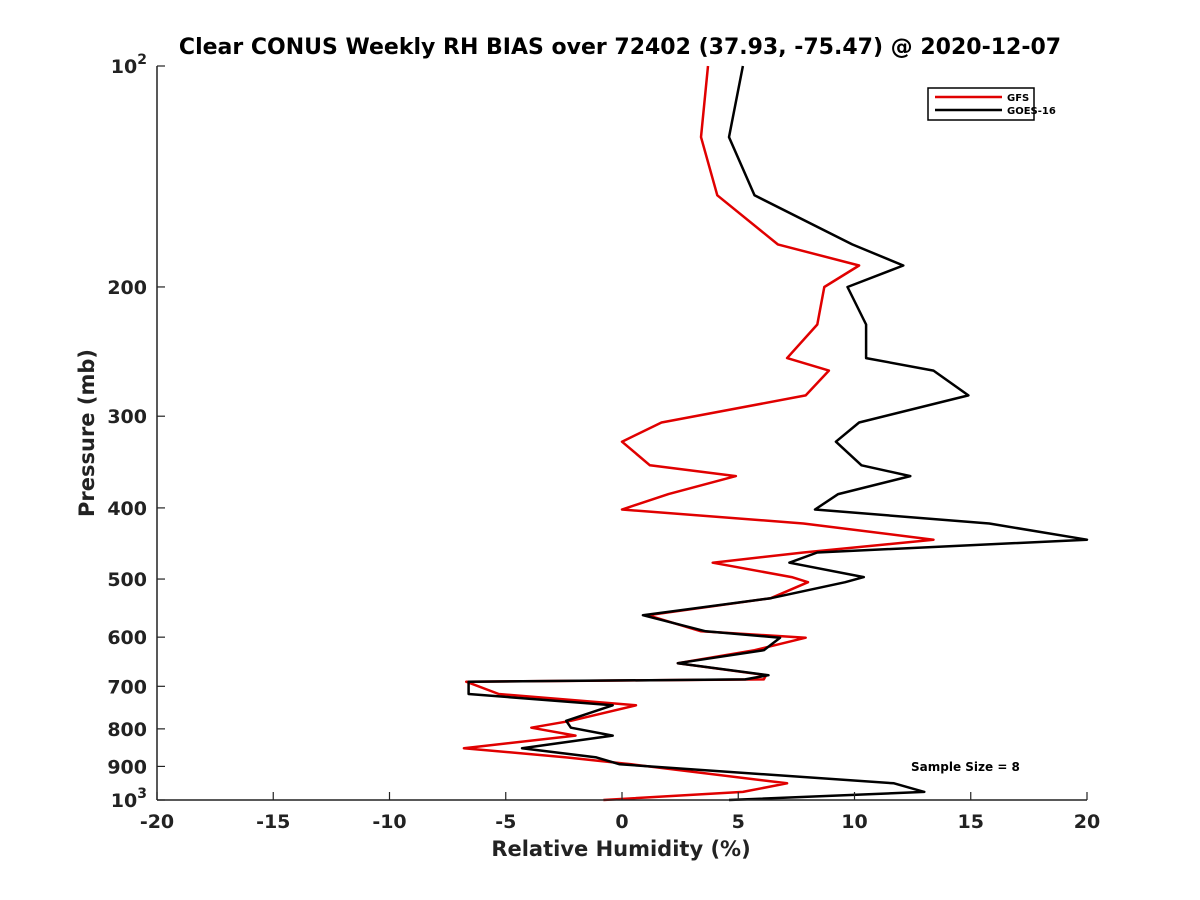  Describe the element at coordinates (965, 767) in the screenshot. I see `sample-size-annotation: Sample Size = 8` at that location.